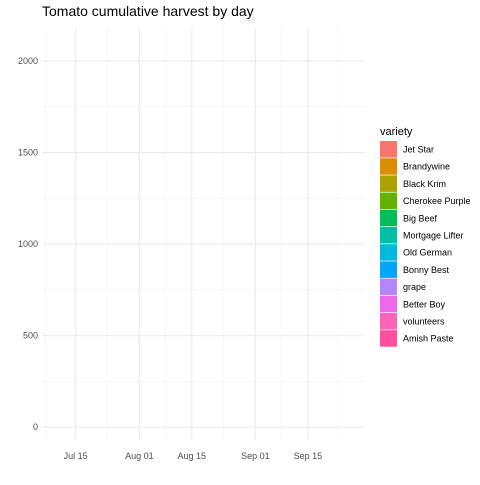 The width and height of the screenshot is (480, 485). Describe the element at coordinates (424, 304) in the screenshot. I see `legend-label: Better Boy` at that location.